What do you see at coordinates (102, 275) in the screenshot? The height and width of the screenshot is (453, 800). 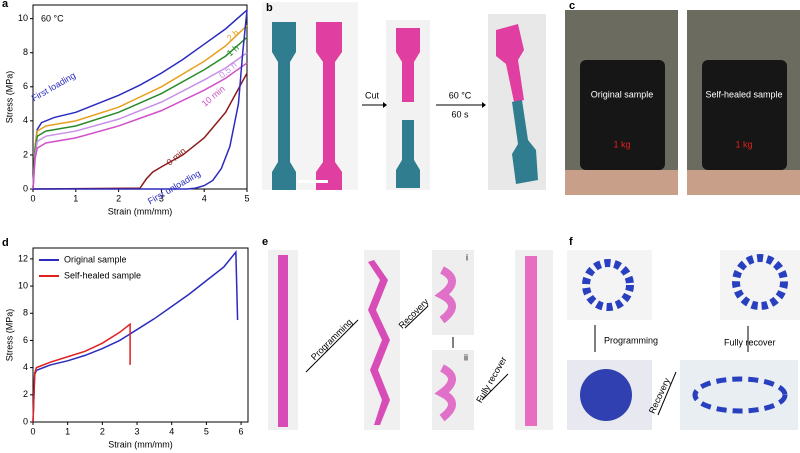 I see `legend-label: Self-healed sample` at bounding box center [102, 275].